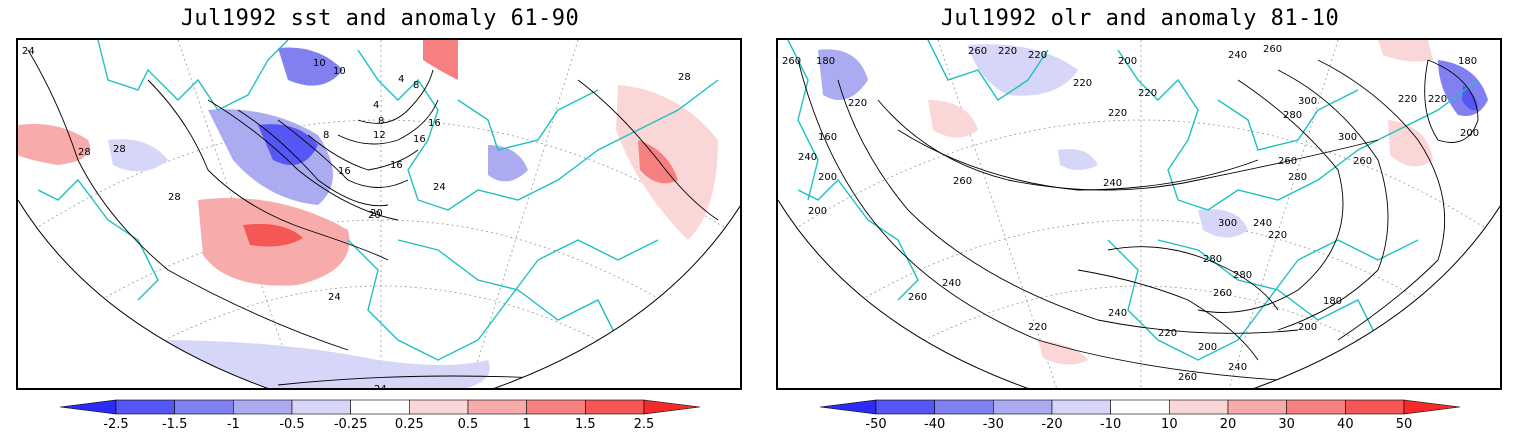 The image size is (1520, 434). What do you see at coordinates (1228, 423) in the screenshot?
I see `colorbar-tick-label: 20` at bounding box center [1228, 423].